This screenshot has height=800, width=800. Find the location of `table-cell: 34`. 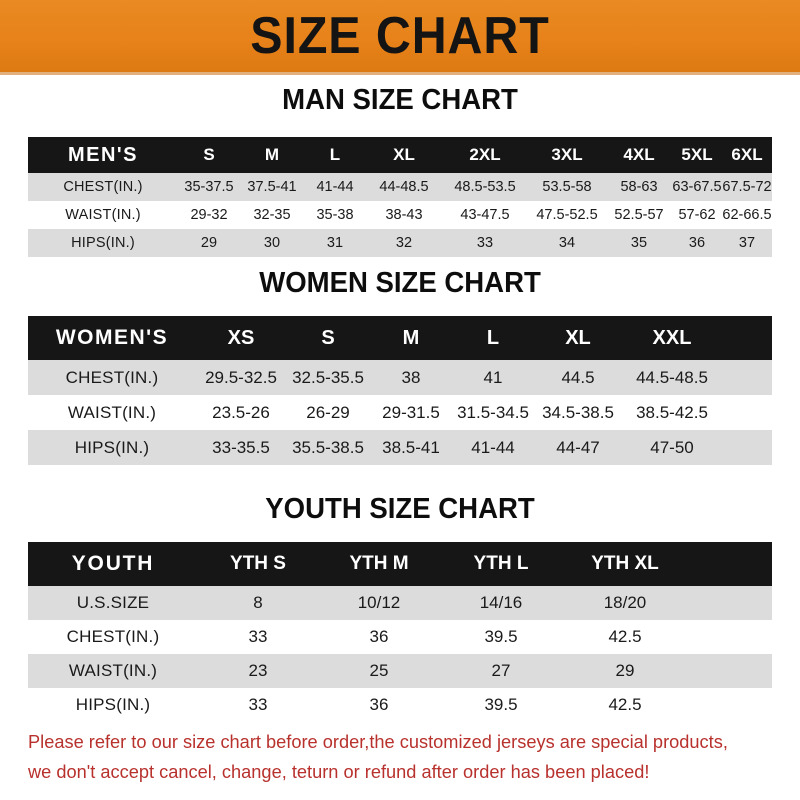

table-cell: 34 is located at coordinates (567, 243).